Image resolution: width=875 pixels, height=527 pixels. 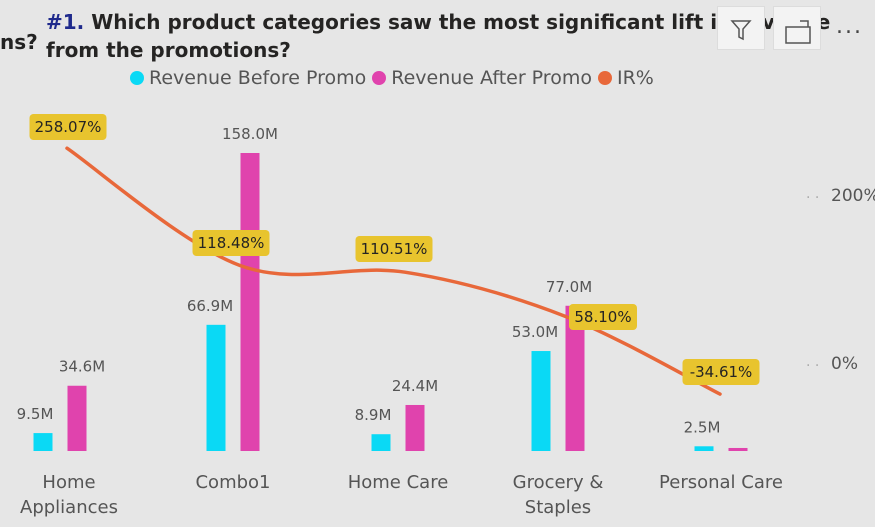 I want to click on category-label-line: Personal Care, so click(x=721, y=482).